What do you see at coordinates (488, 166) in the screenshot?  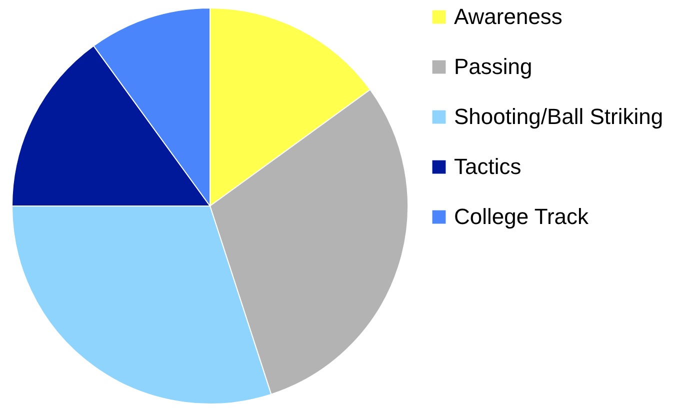 I see `legend-label: Tactics` at bounding box center [488, 166].